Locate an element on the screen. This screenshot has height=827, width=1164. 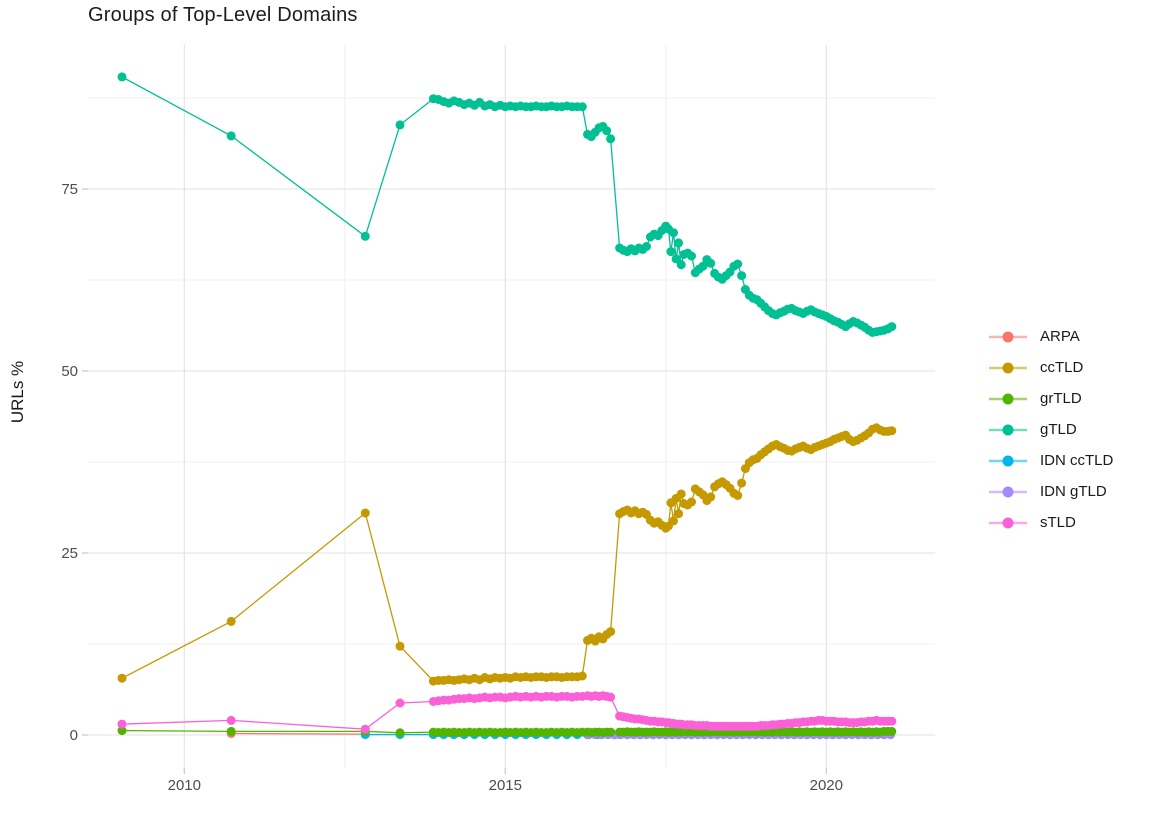
y-tick-label: 50 is located at coordinates (69, 371).